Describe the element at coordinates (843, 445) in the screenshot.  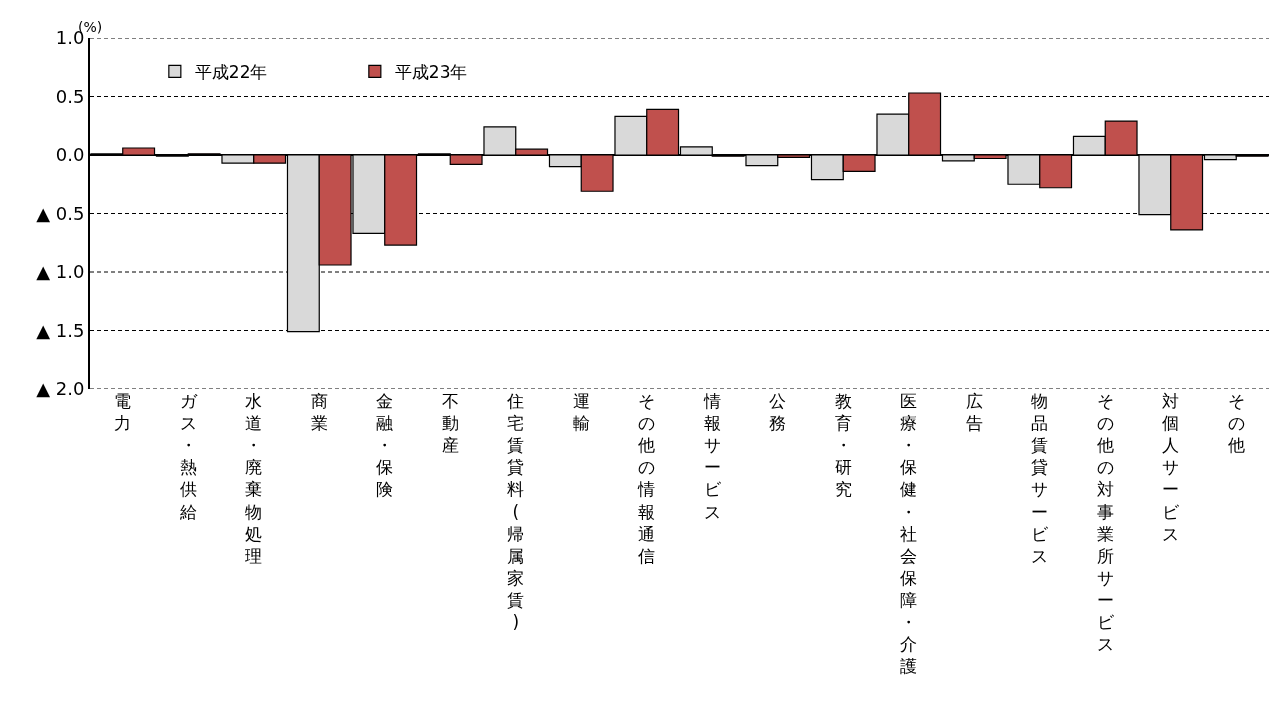
I see `x-tick-label: 教育・研究` at that location.